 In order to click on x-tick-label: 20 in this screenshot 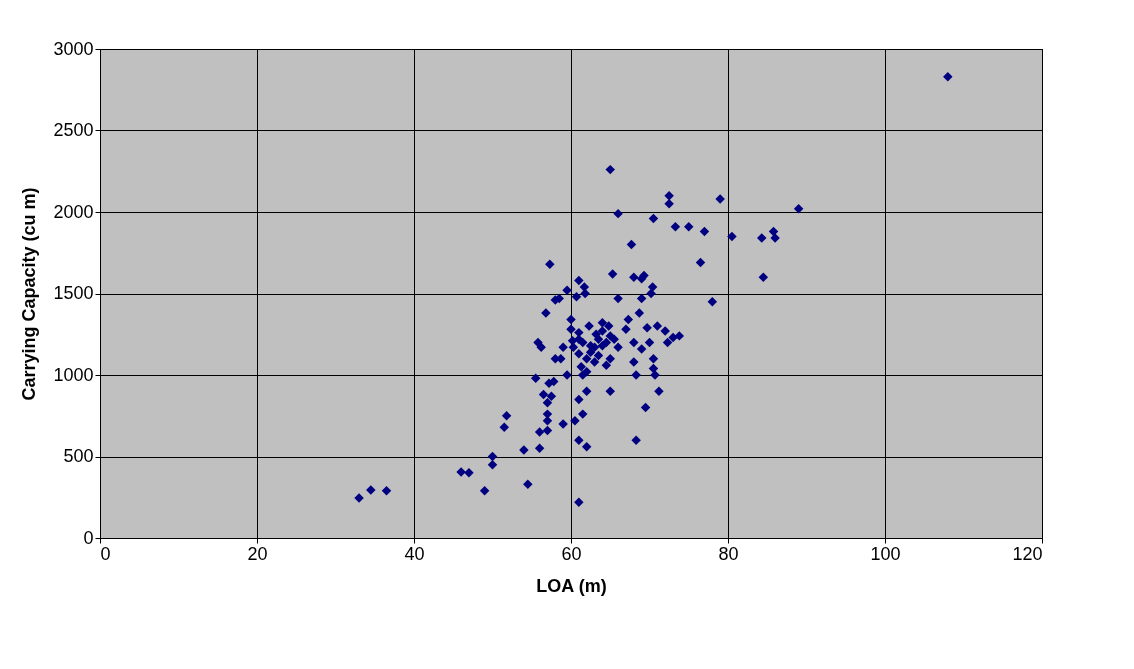, I will do `click(257, 553)`.